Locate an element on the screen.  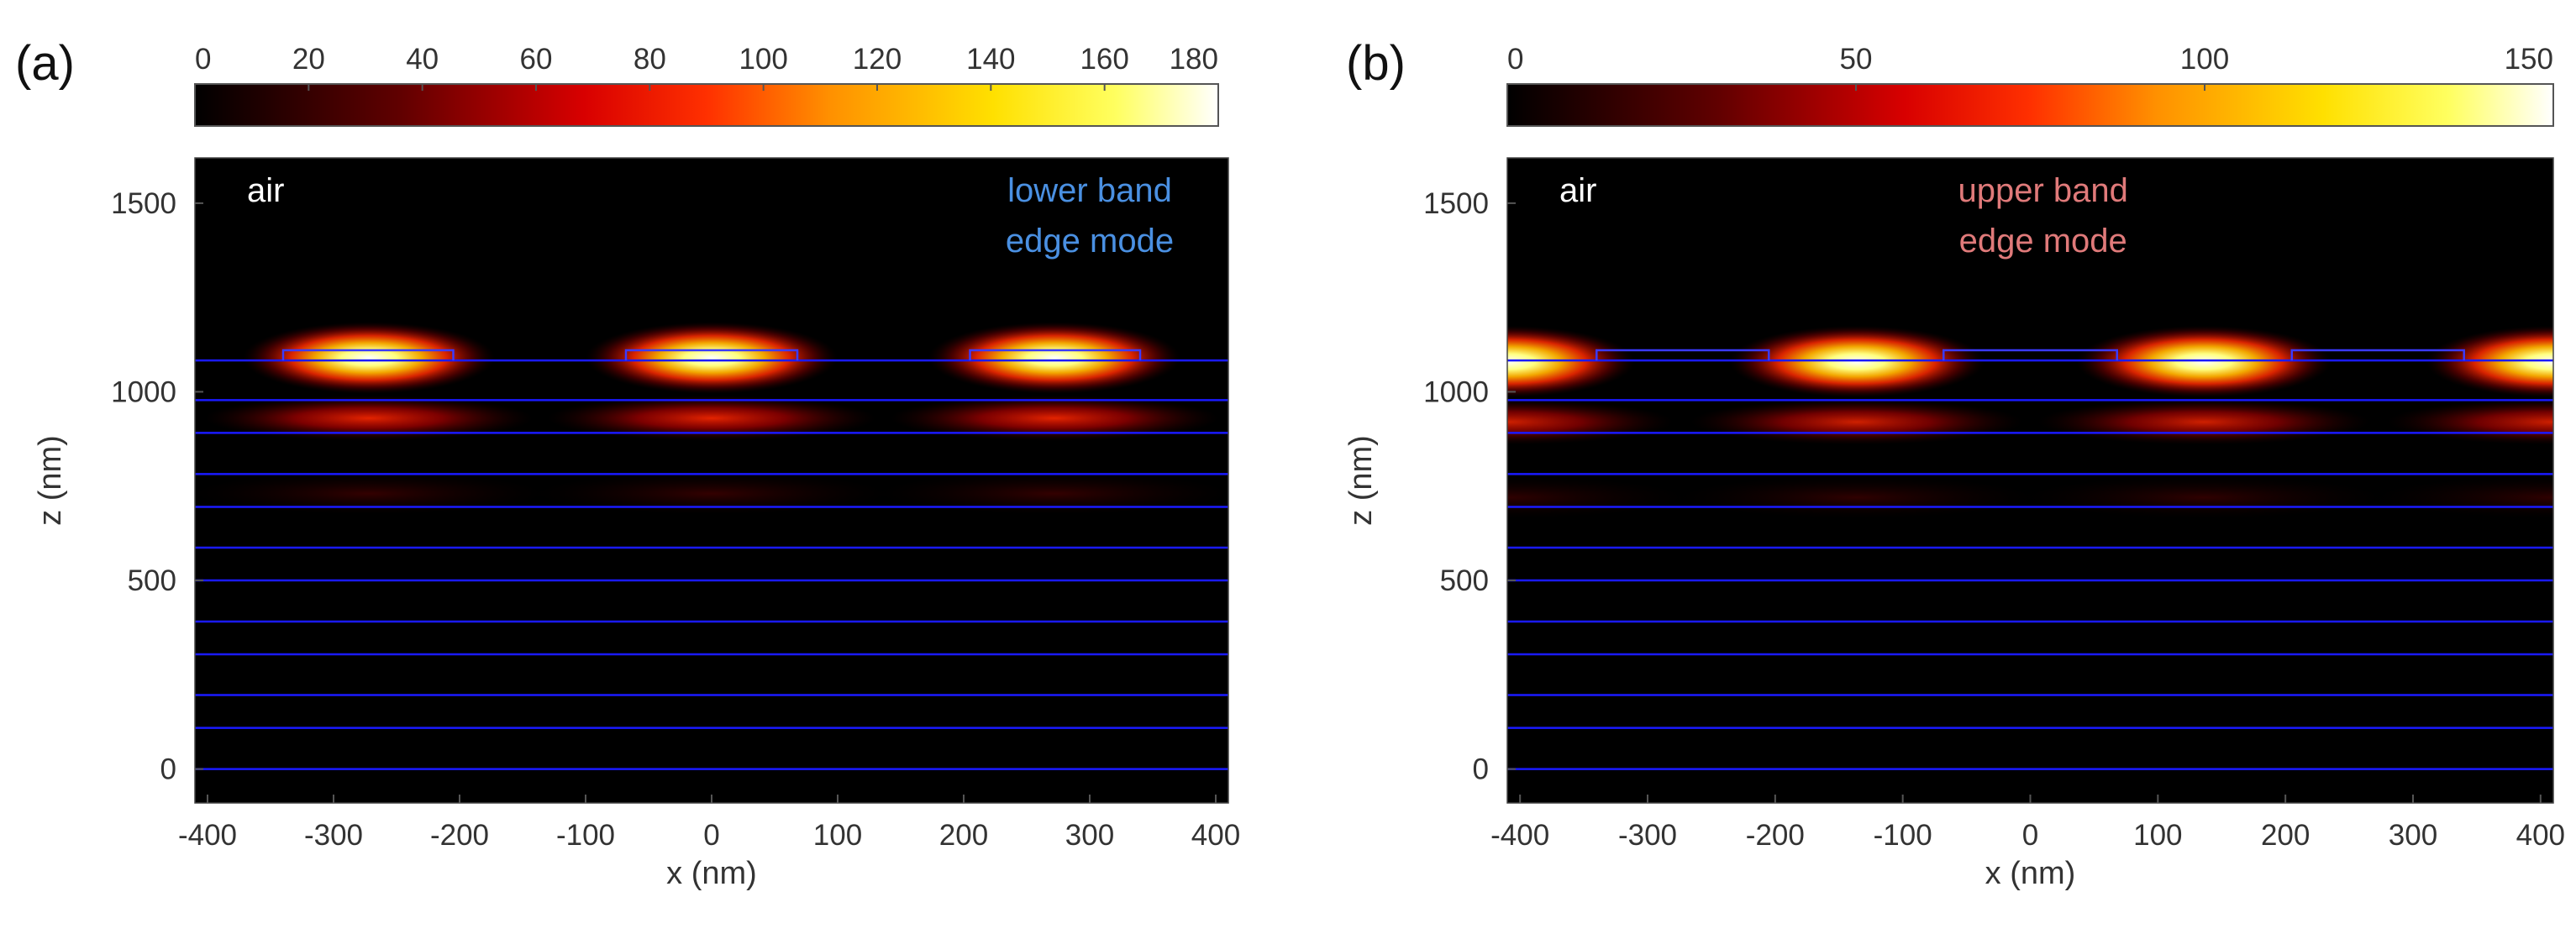
colorbar-tick-label: 50 is located at coordinates (1856, 60).